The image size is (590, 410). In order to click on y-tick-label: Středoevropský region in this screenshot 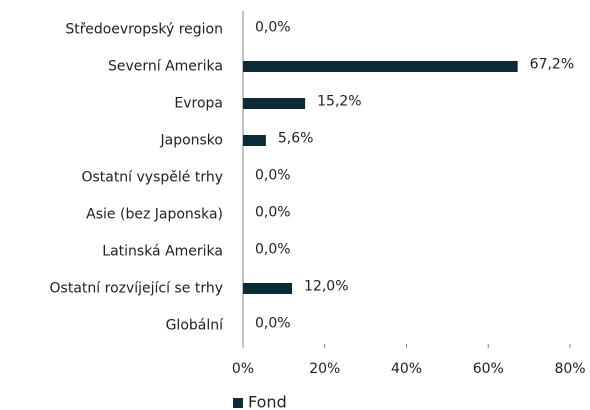, I will do `click(144, 30)`.